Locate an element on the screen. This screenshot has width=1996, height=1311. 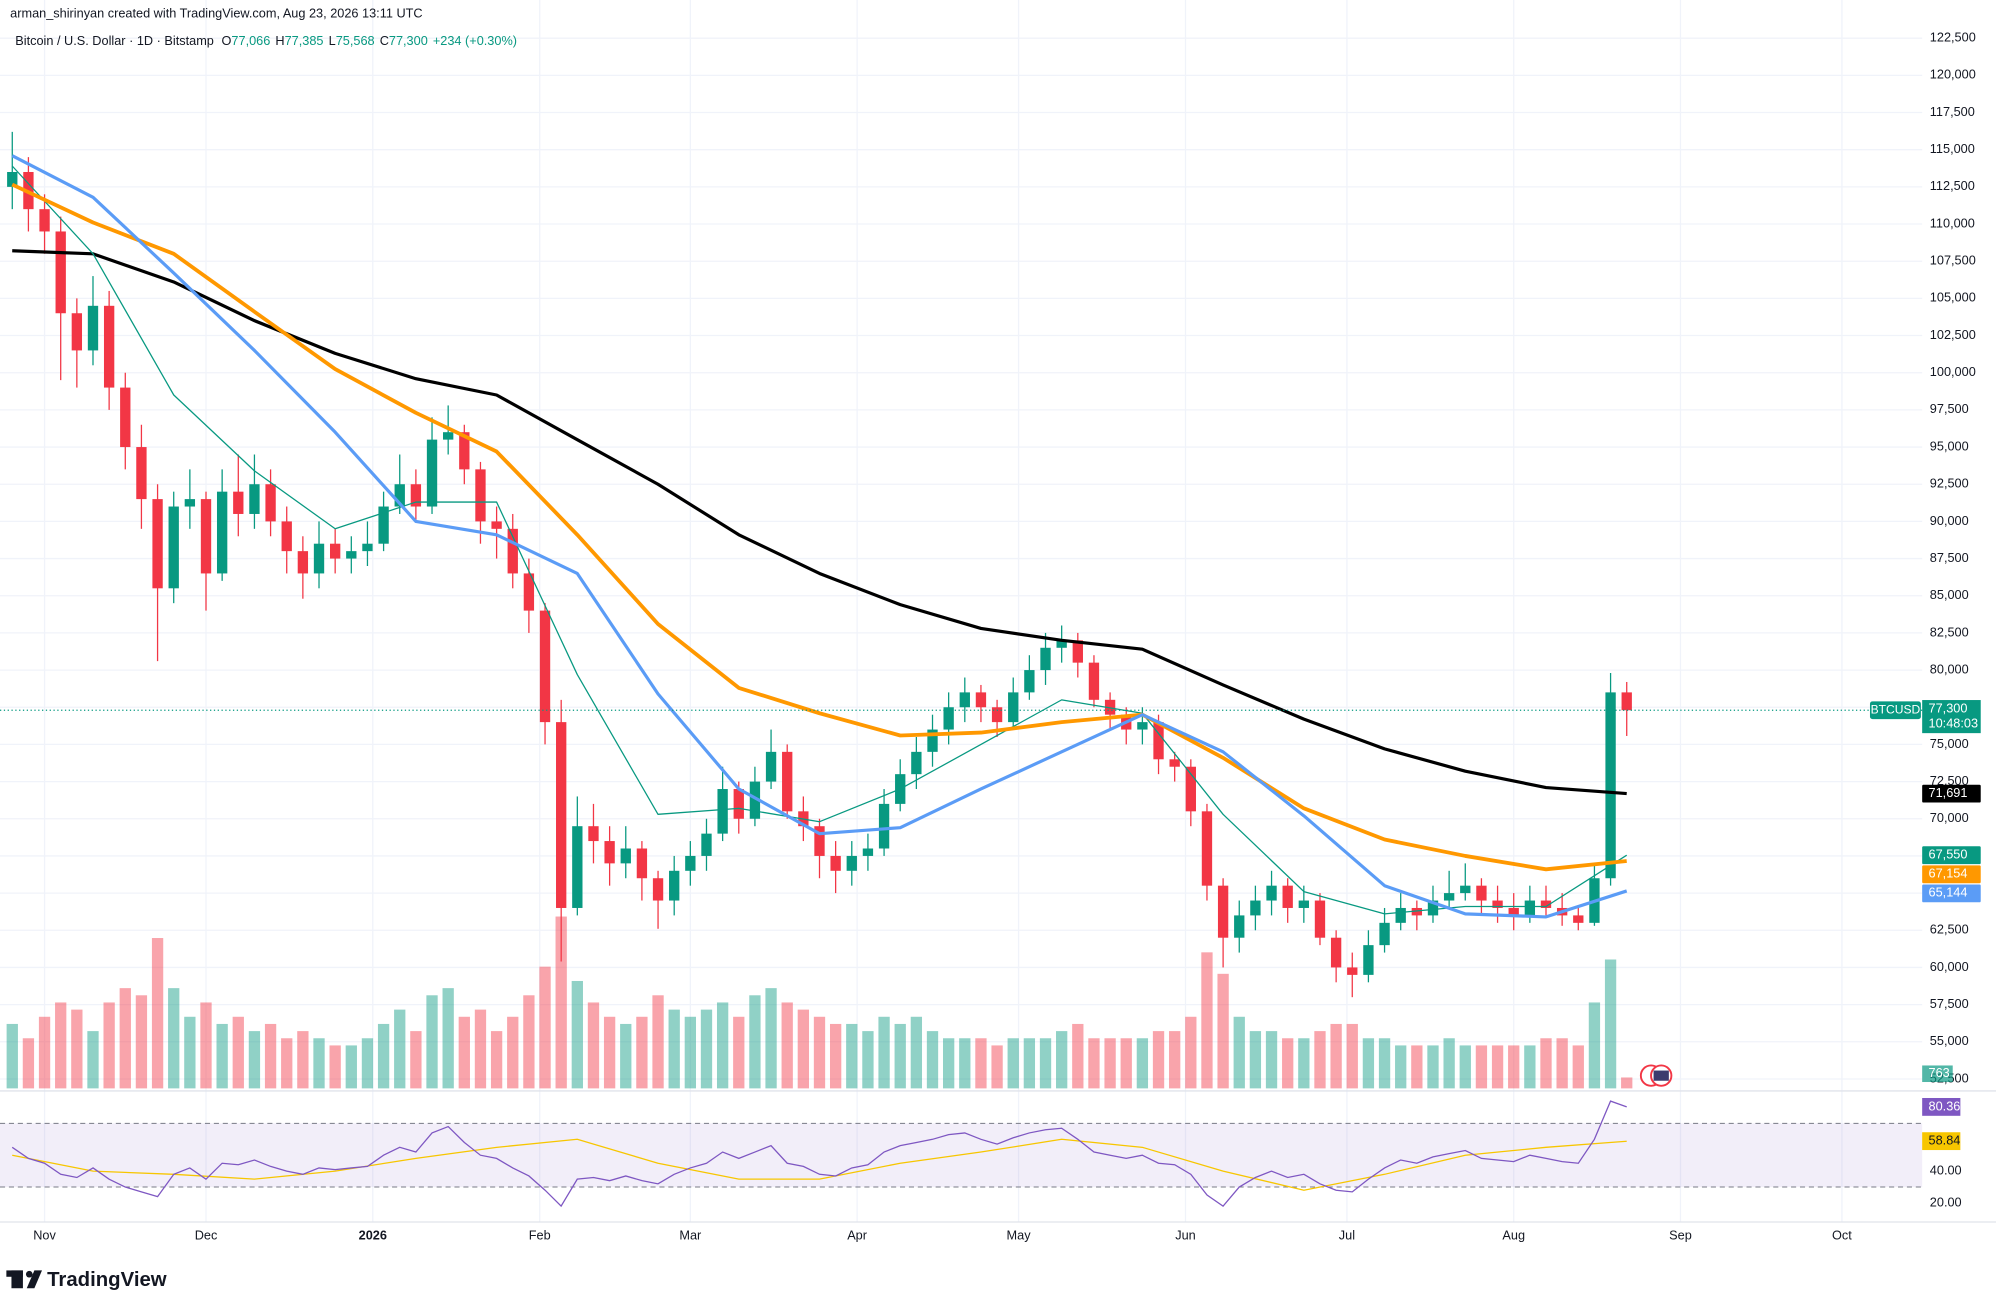
ma-label: 71,691 is located at coordinates (1948, 792).